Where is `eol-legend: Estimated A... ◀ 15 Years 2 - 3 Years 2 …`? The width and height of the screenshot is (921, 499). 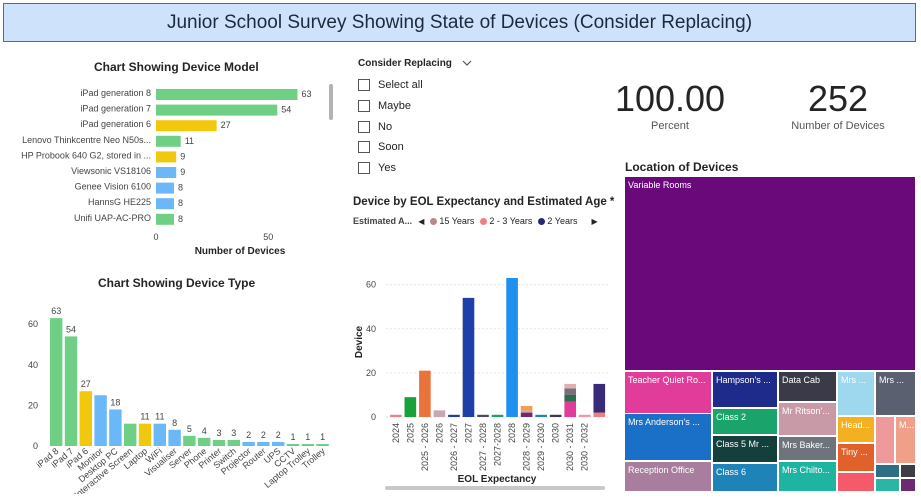 eol-legend: Estimated A... ◀ 15 Years 2 - 3 Years 2 … is located at coordinates (475, 221).